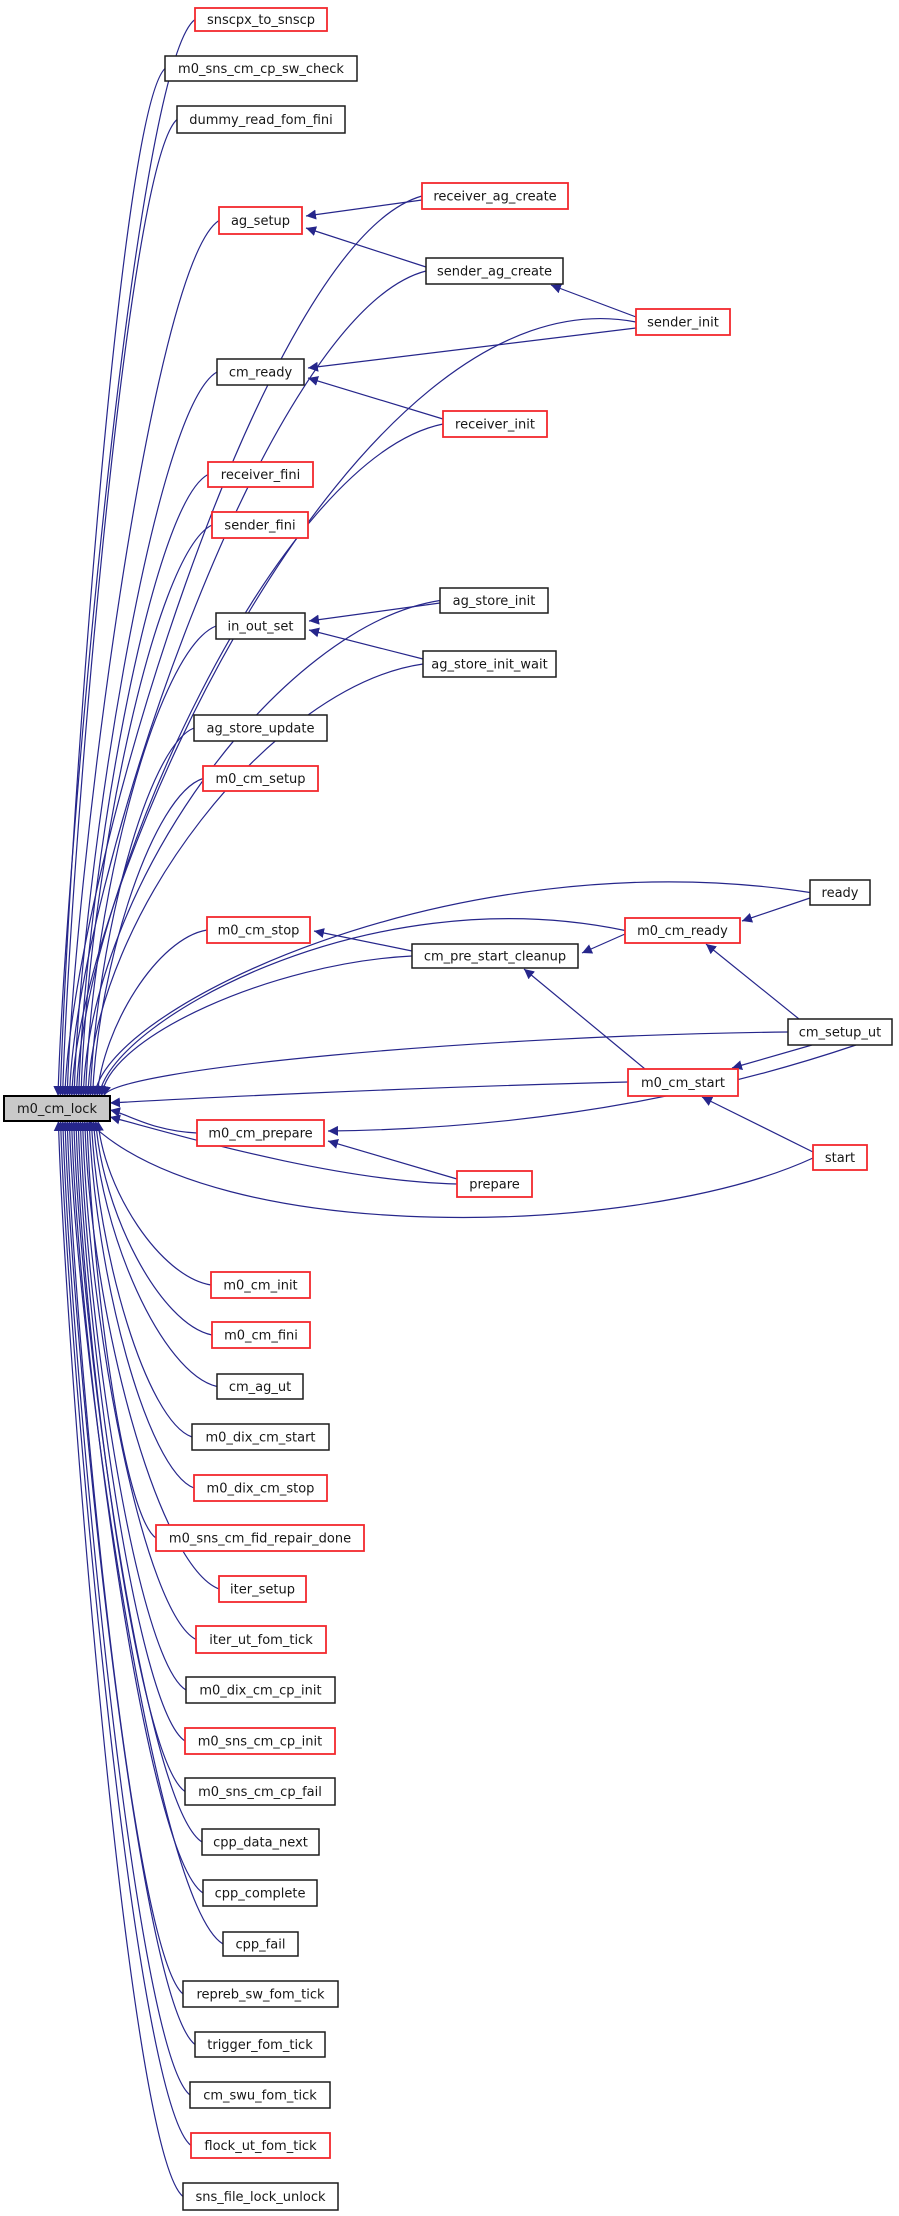 The height and width of the screenshot is (2216, 899). I want to click on node-cpp_complete: cpp_complete, so click(260, 1893).